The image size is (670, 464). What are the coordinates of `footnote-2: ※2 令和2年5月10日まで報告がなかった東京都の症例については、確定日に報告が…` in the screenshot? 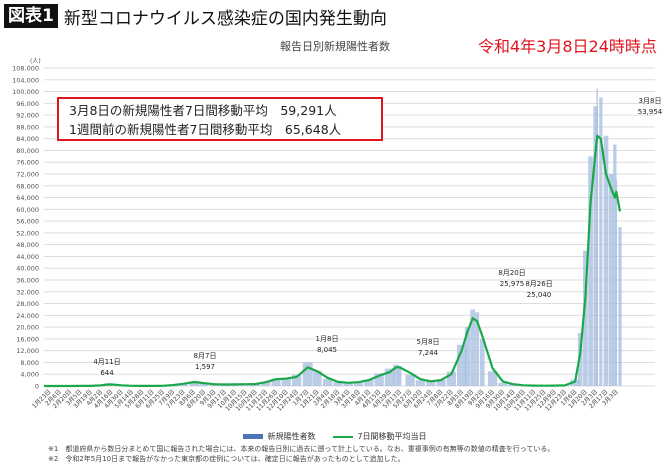 It's located at (226, 459).